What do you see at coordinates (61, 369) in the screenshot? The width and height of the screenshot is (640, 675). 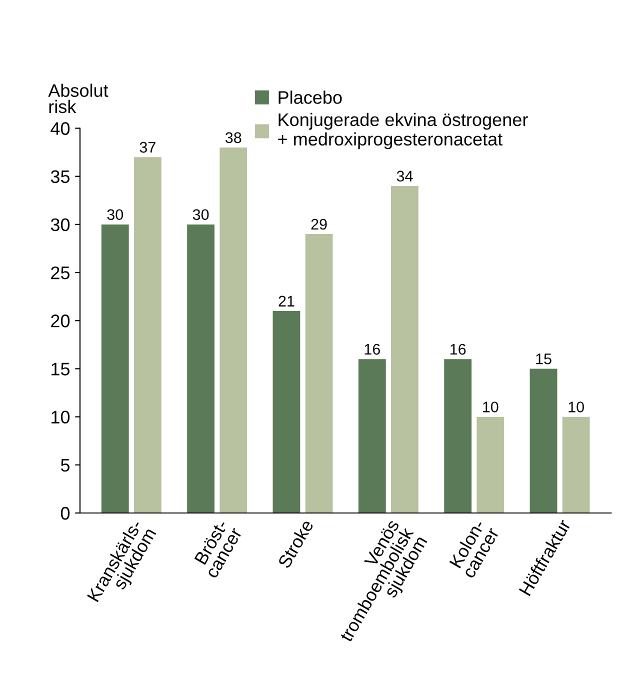 I see `y-tick-label: 15` at bounding box center [61, 369].